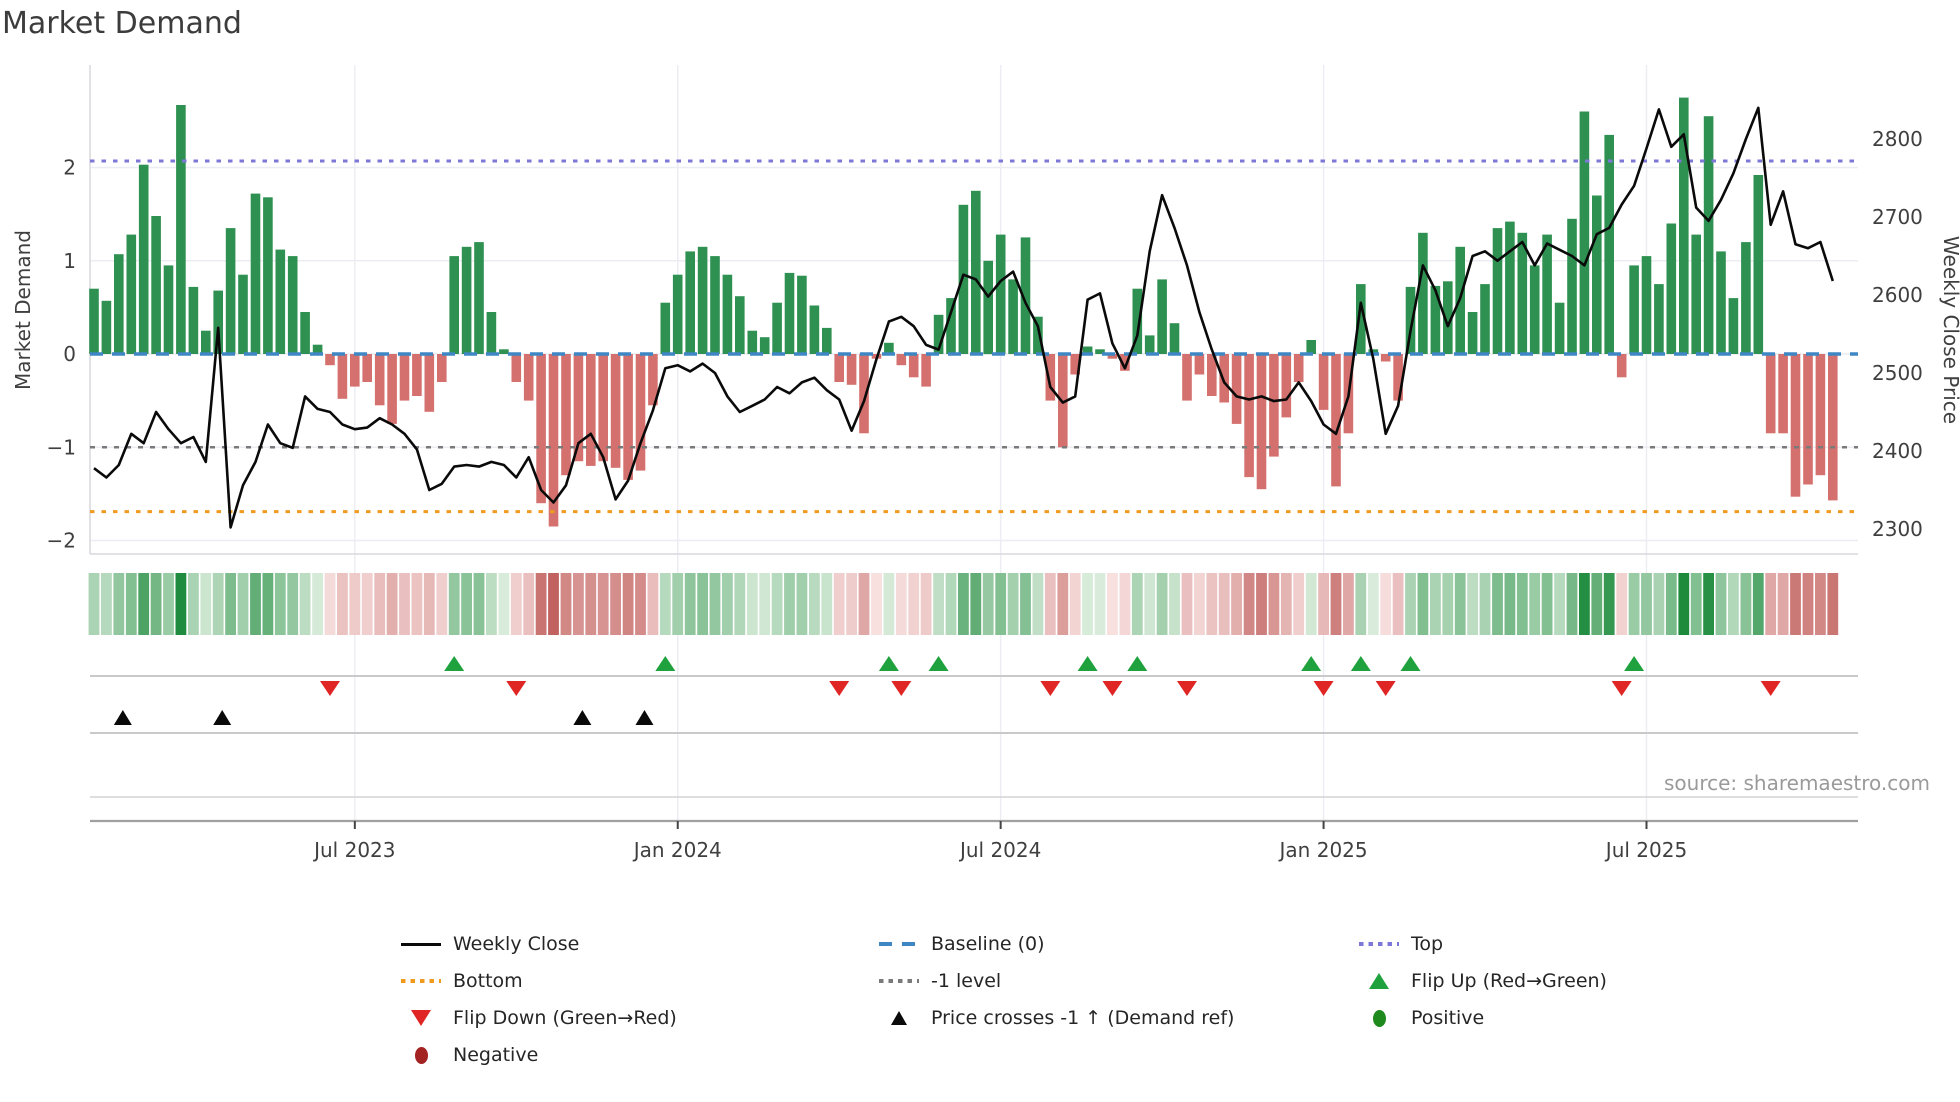  What do you see at coordinates (61, 447) in the screenshot?
I see `left-tick-label: −1` at bounding box center [61, 447].